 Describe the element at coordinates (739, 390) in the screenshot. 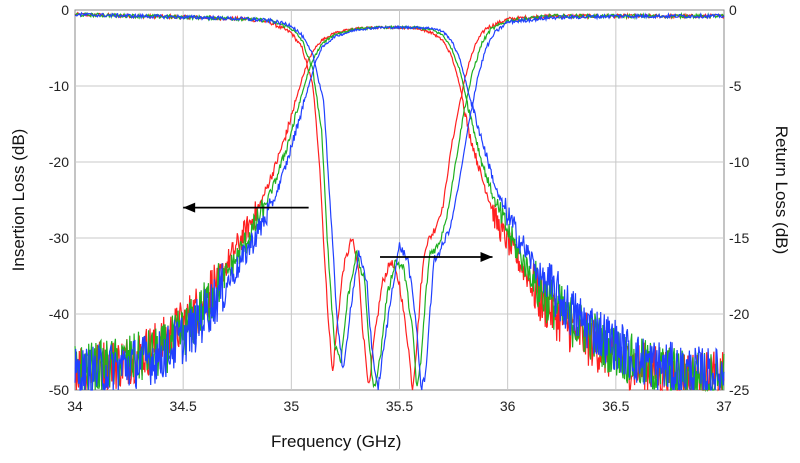

I see `y-tick-label-right: -25` at that location.